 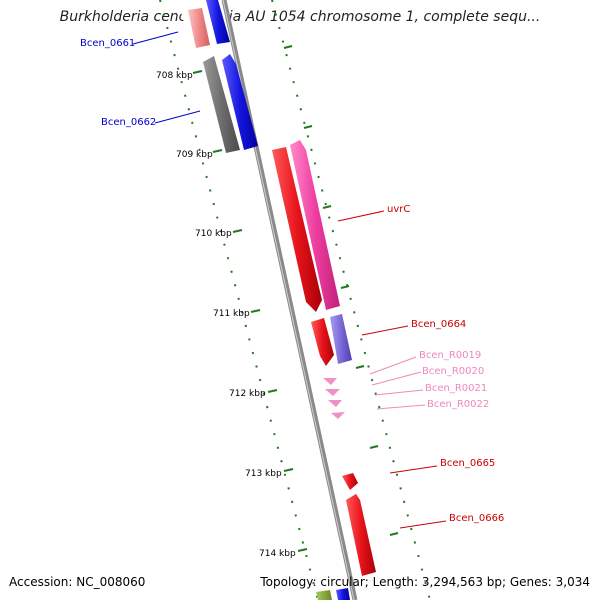 I want to click on accession-text: Accession: NC_008060, so click(x=77, y=582).